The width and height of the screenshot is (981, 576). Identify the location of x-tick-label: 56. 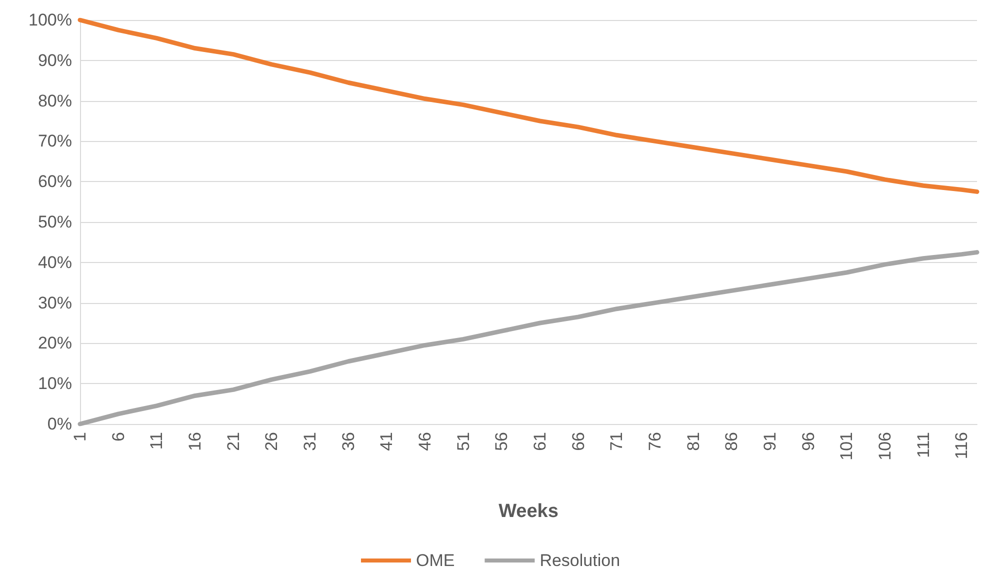
(502, 441).